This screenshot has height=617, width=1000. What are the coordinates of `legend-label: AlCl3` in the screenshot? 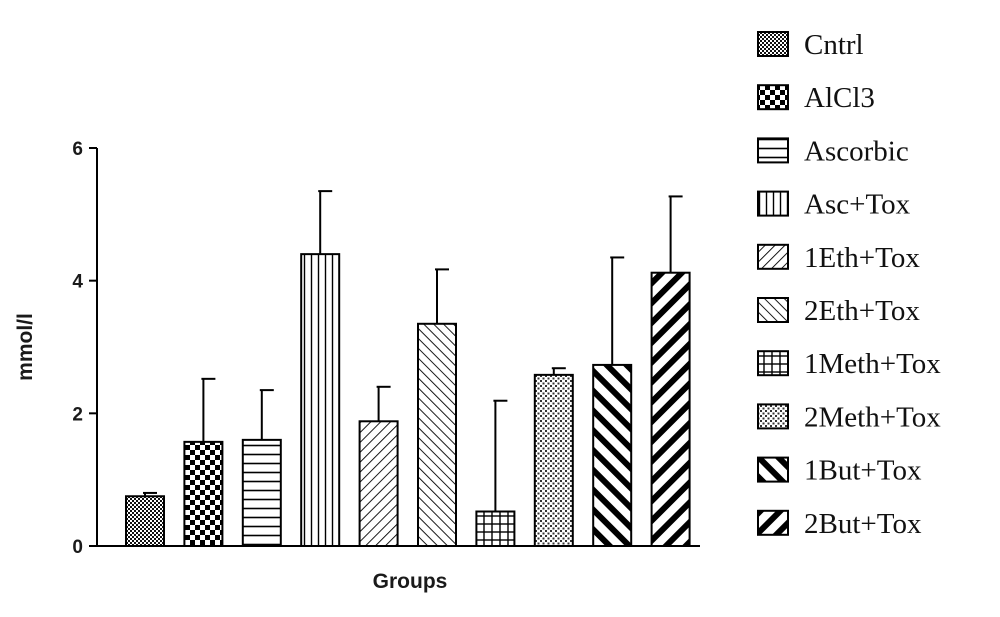 It's located at (839, 98).